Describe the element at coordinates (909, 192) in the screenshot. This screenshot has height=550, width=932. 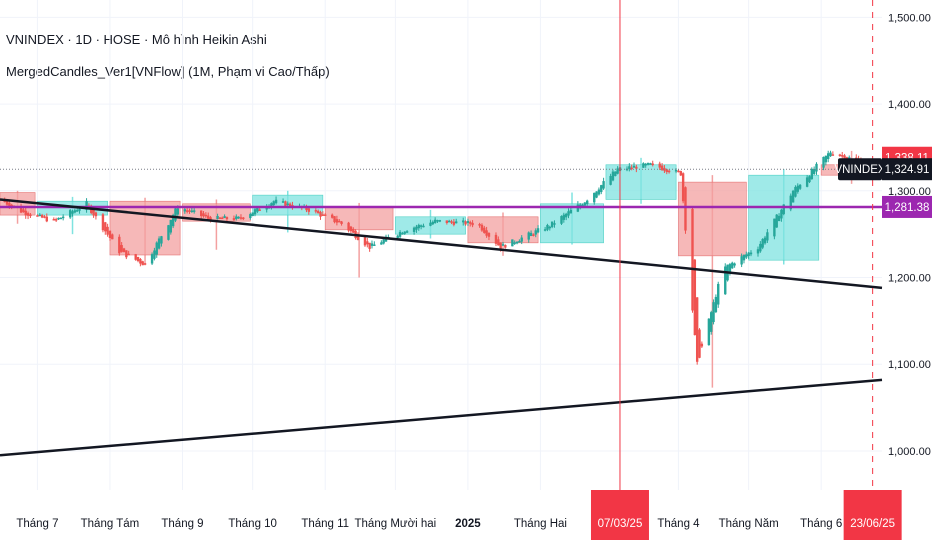
I see `y-tick-label: 1,300.00` at that location.